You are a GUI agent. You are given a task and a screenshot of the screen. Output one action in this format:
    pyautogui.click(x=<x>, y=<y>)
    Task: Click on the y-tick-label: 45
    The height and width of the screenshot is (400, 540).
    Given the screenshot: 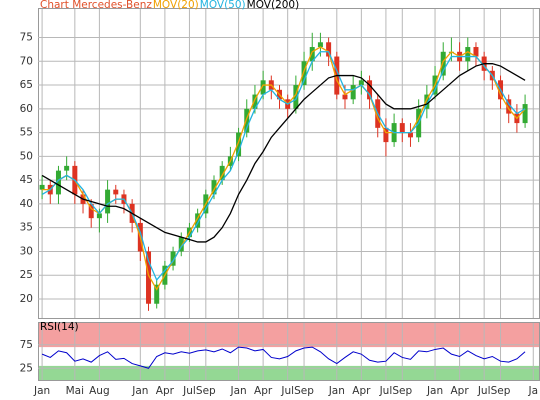 What is the action you would take?
    pyautogui.click(x=26, y=180)
    